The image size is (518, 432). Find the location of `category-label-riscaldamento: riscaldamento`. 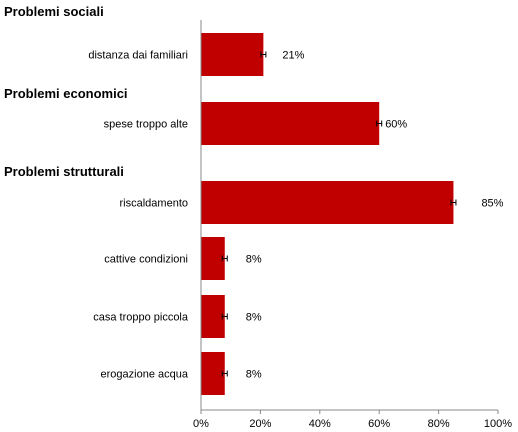

category-label-riscaldamento: riscaldamento is located at coordinates (154, 204).